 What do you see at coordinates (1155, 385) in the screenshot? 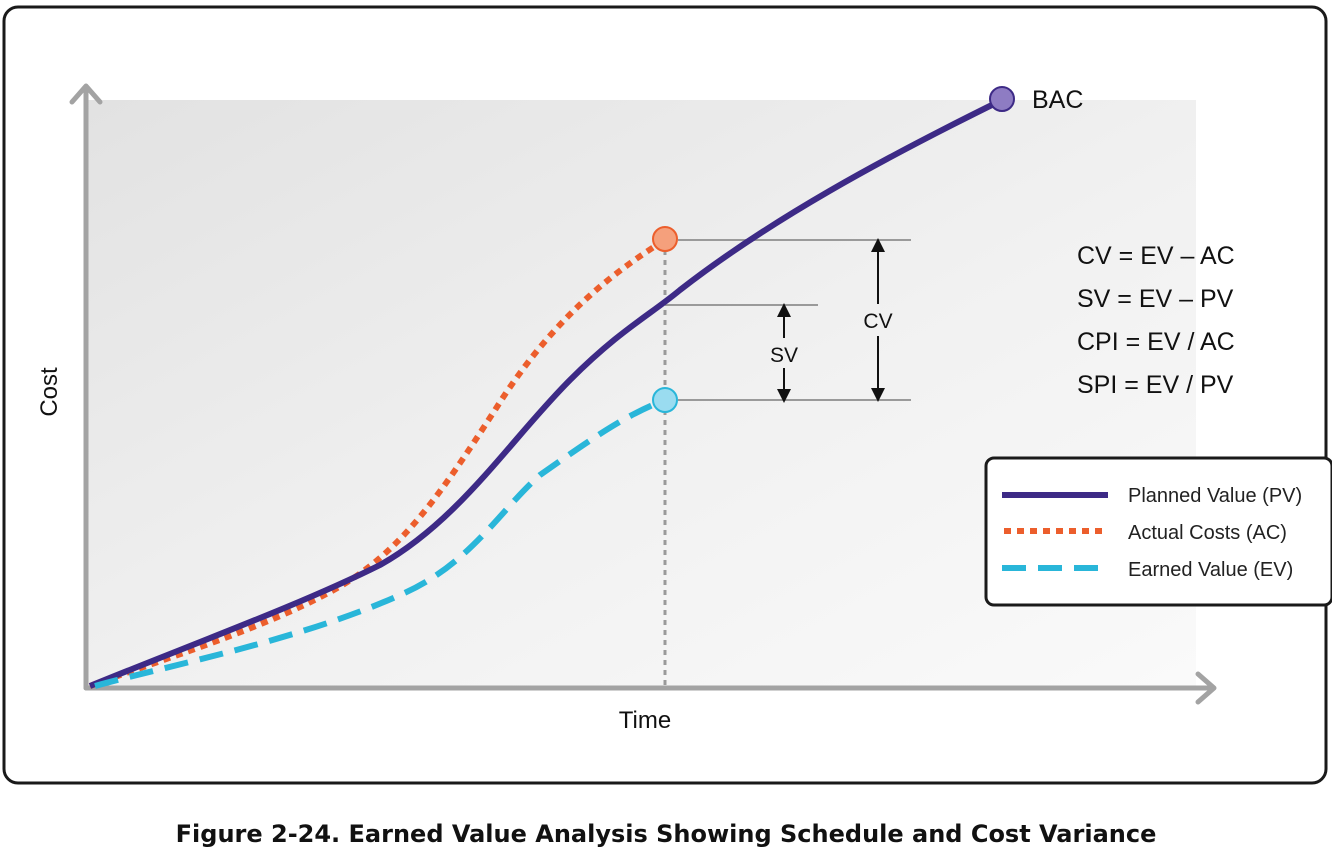
I see `formula-spi: SPI = EV / PV` at bounding box center [1155, 385].